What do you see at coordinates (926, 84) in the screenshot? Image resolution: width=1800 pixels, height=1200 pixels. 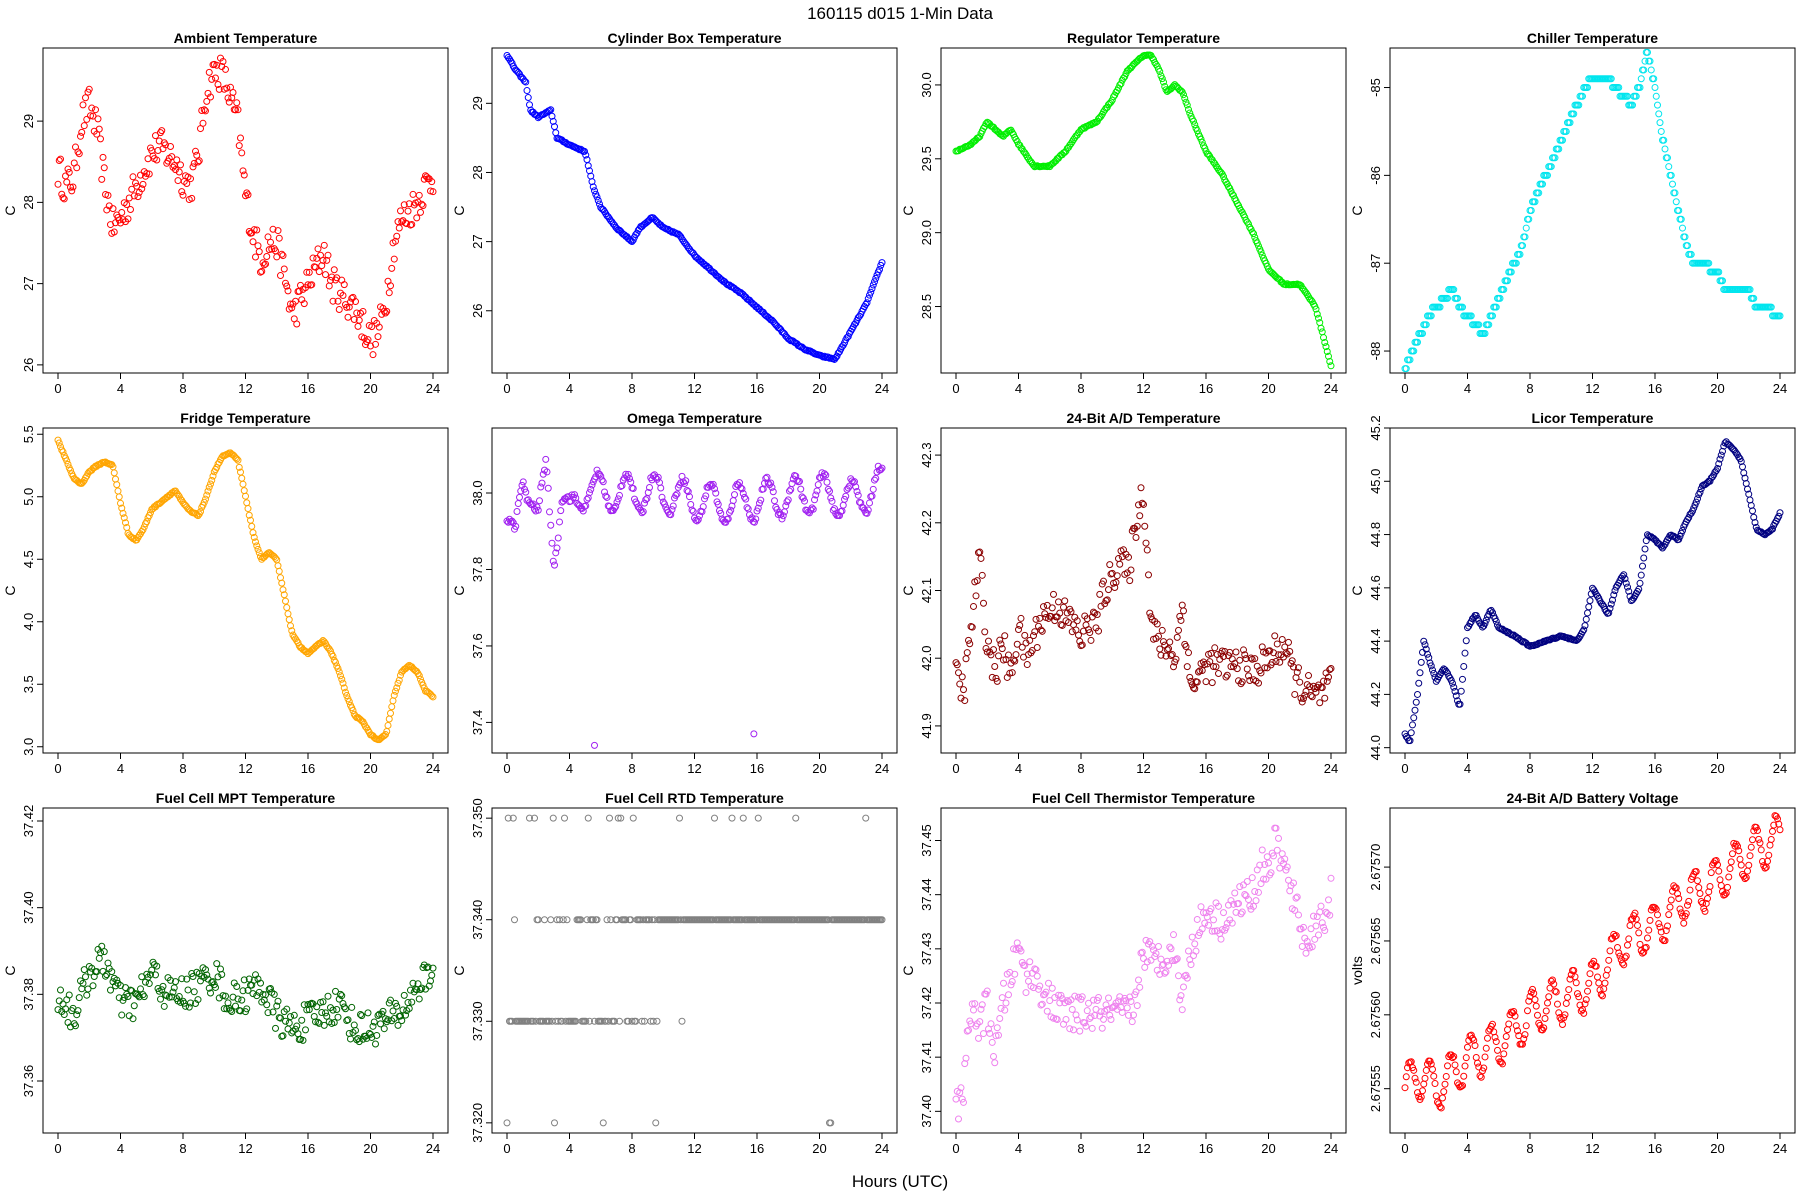 I see `y-tick-label: 30.0` at bounding box center [926, 84].